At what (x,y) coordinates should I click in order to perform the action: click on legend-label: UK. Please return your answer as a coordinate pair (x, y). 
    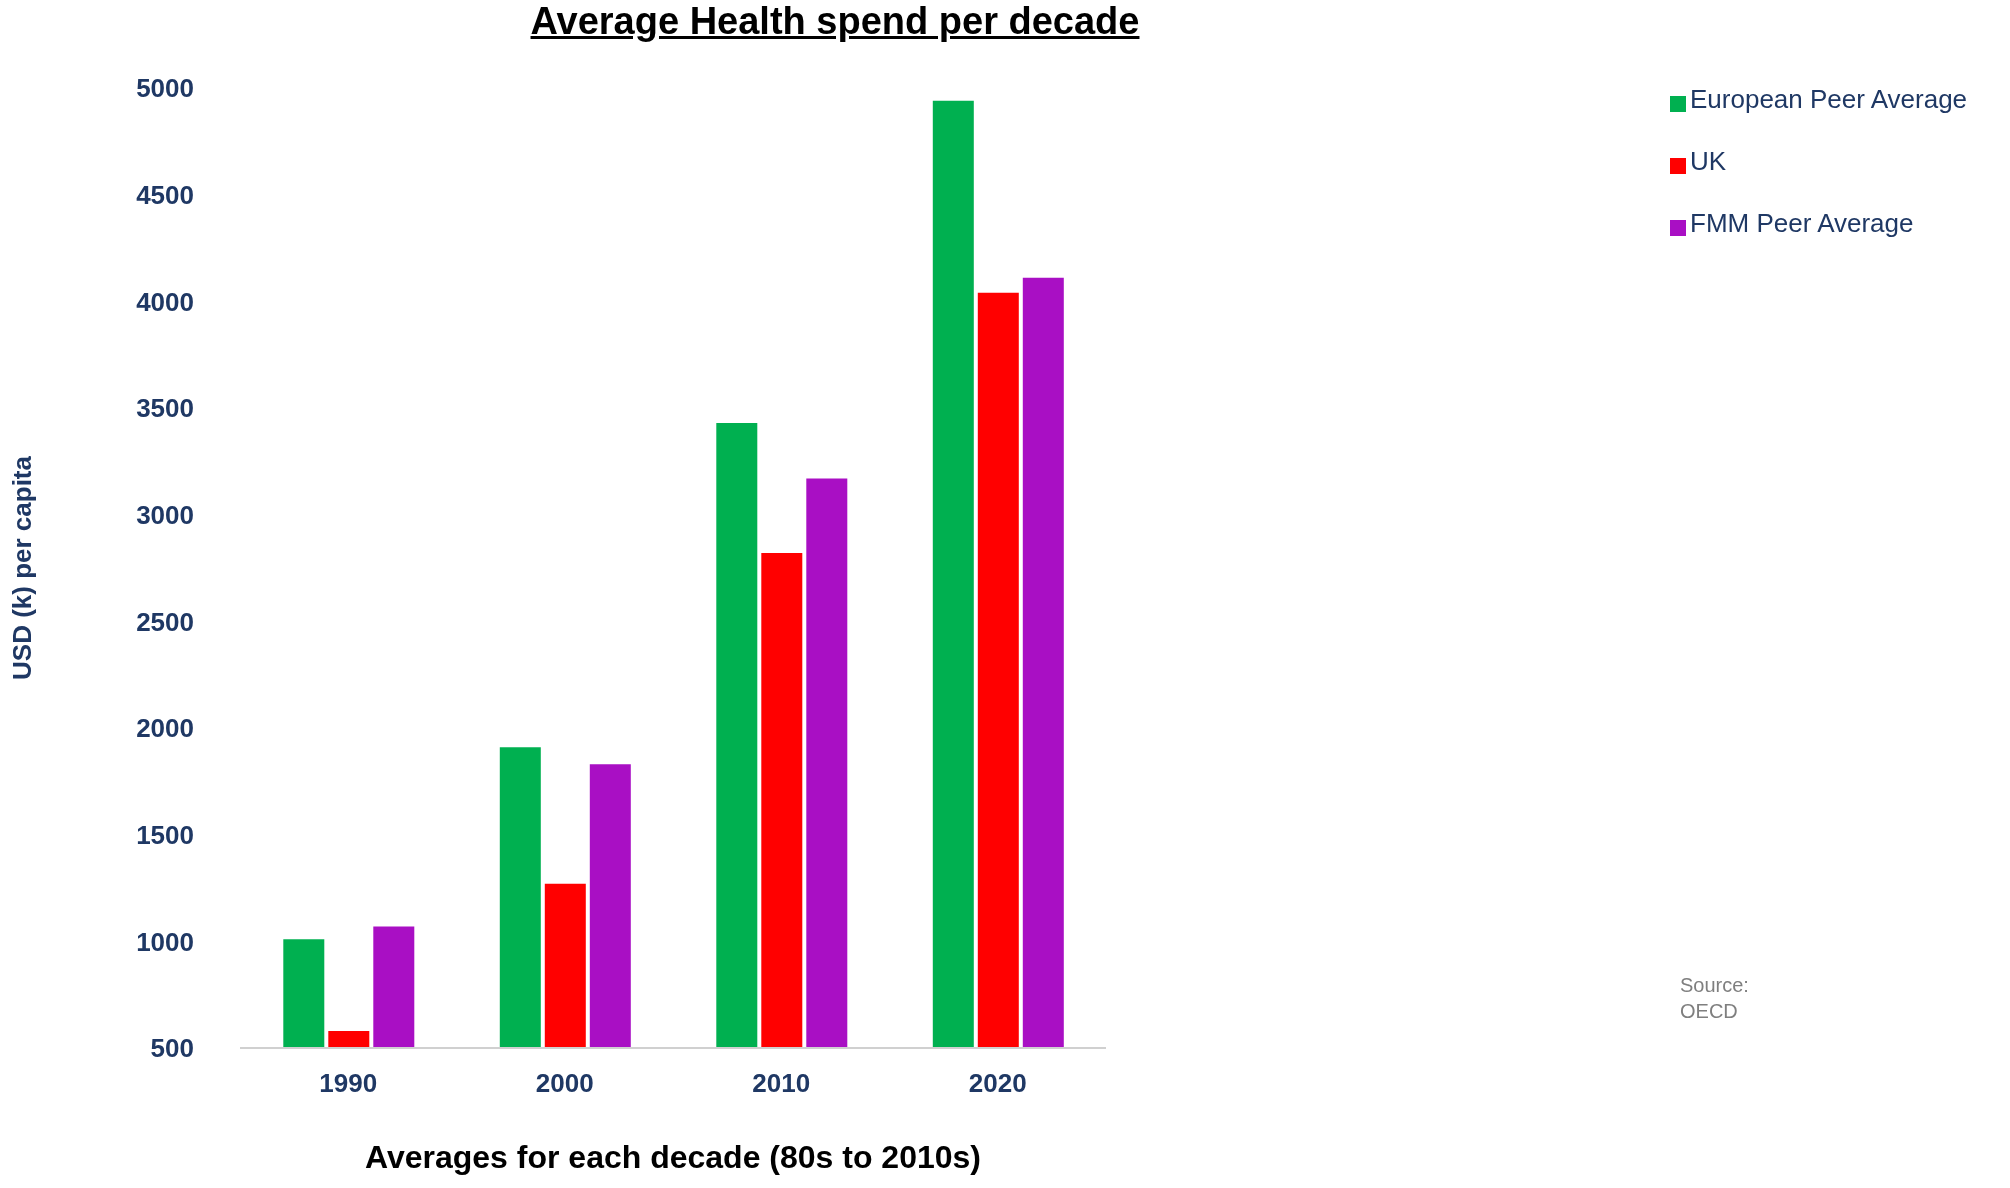
    Looking at the image, I should click on (1708, 161).